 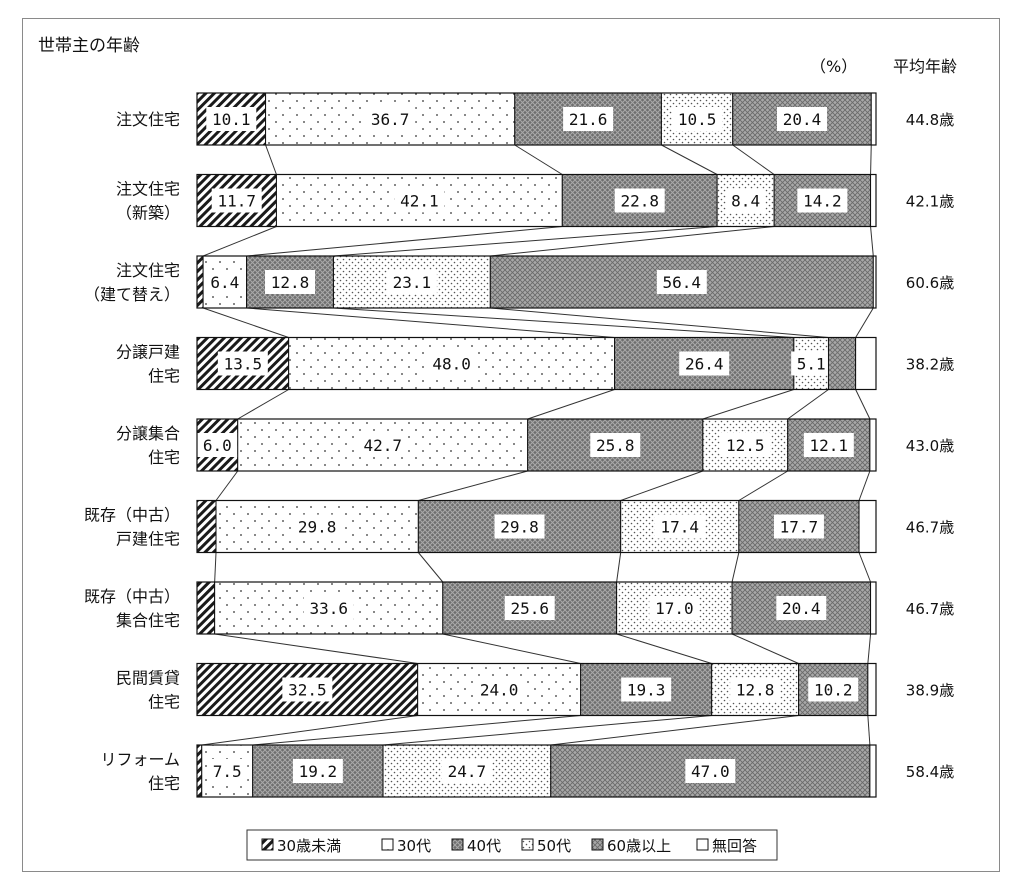 What do you see at coordinates (822, 201) in the screenshot?
I see `data-label: 14.2` at bounding box center [822, 201].